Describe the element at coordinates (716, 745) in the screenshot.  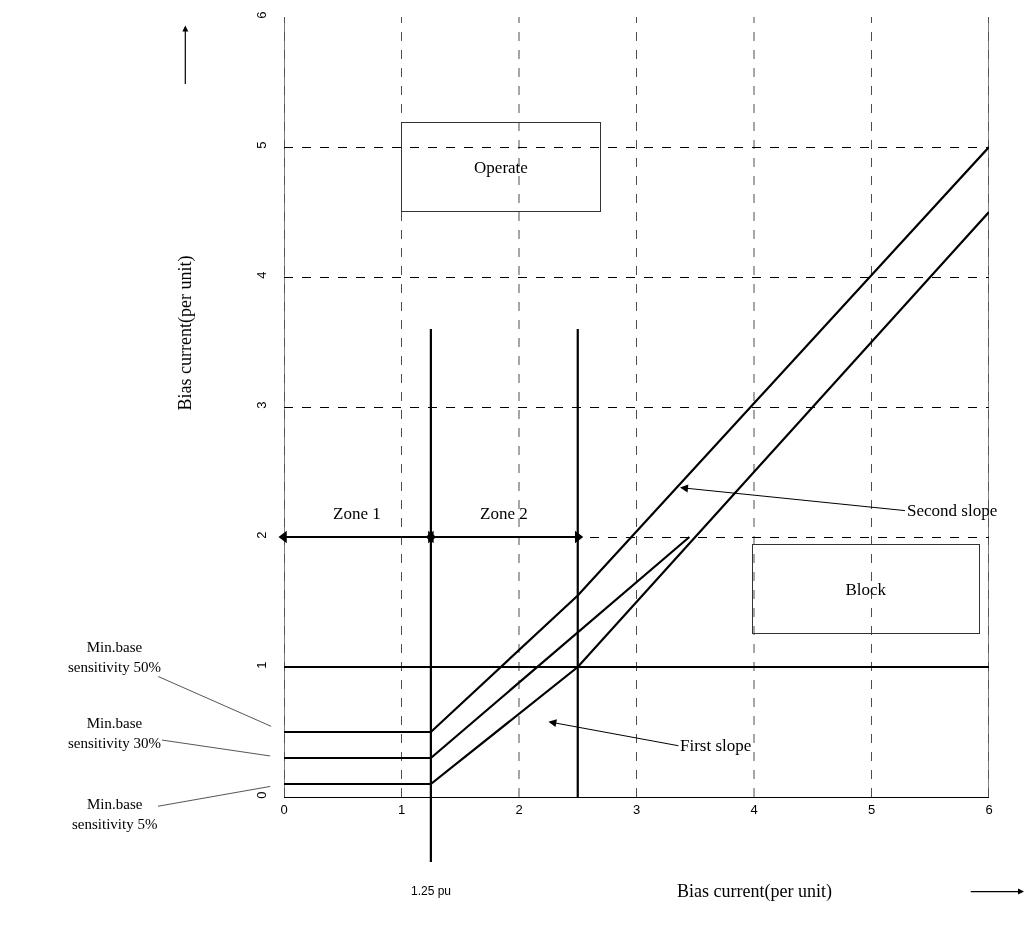
I see `annotation: First slope` at that location.